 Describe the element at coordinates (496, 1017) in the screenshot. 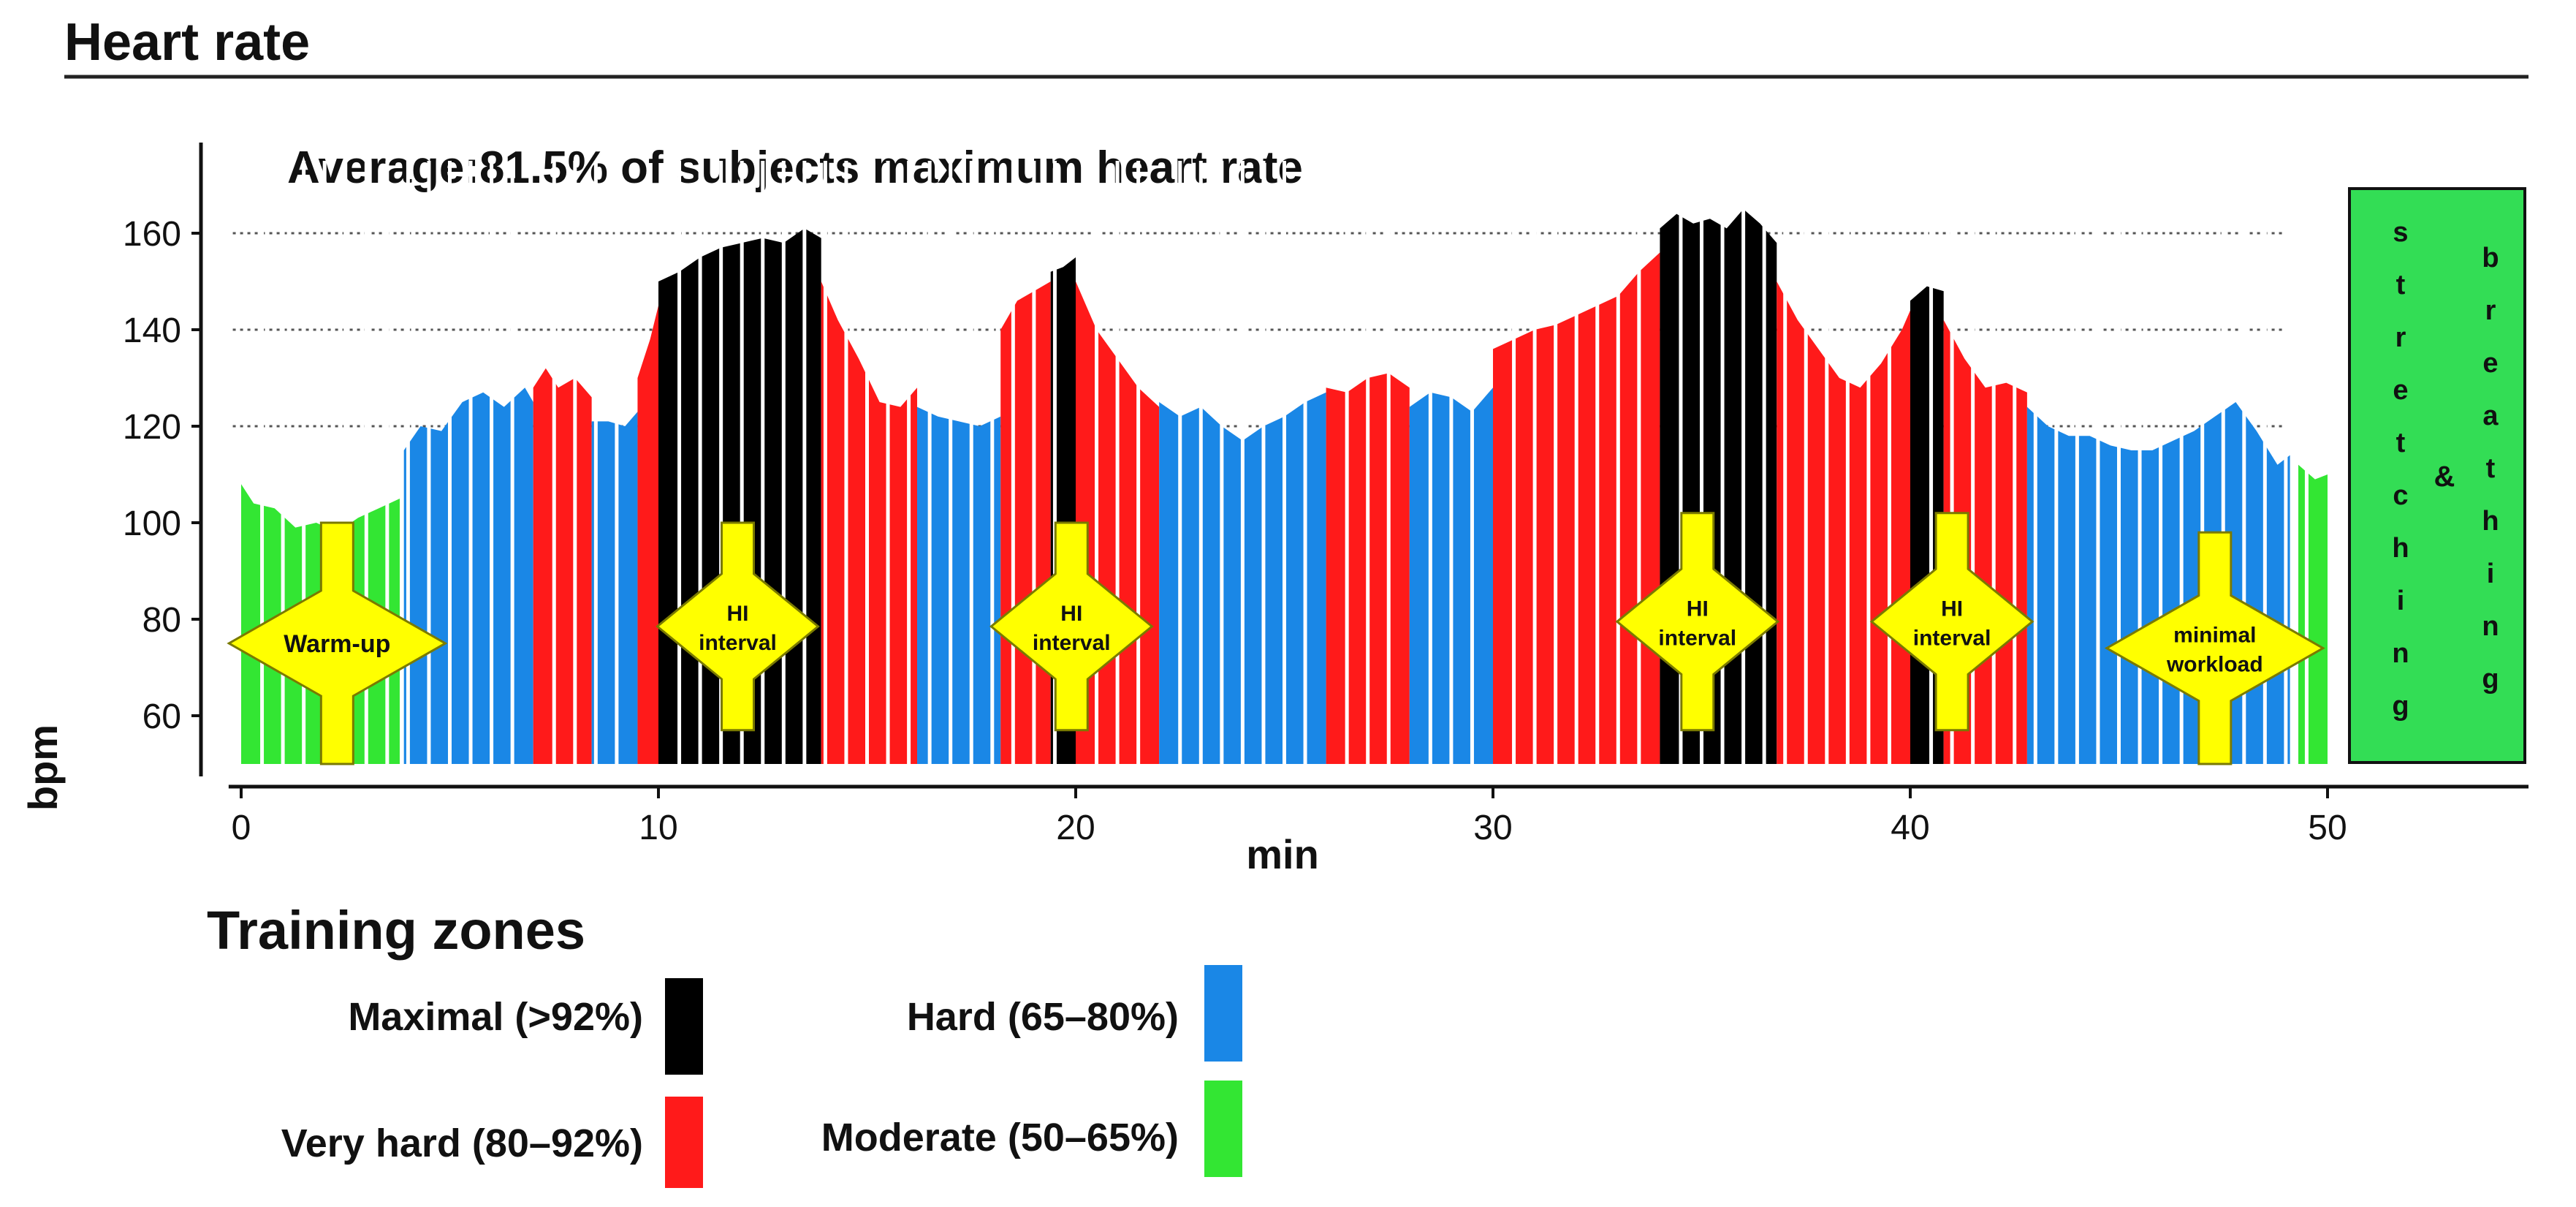

I see `legend-label-maximal: Maximal (>92%)` at that location.